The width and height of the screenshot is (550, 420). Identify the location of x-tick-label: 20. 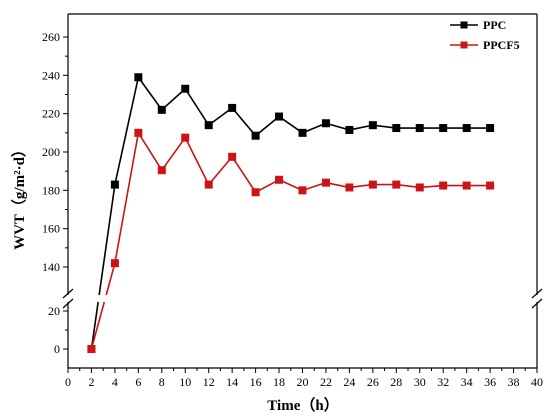
(303, 382).